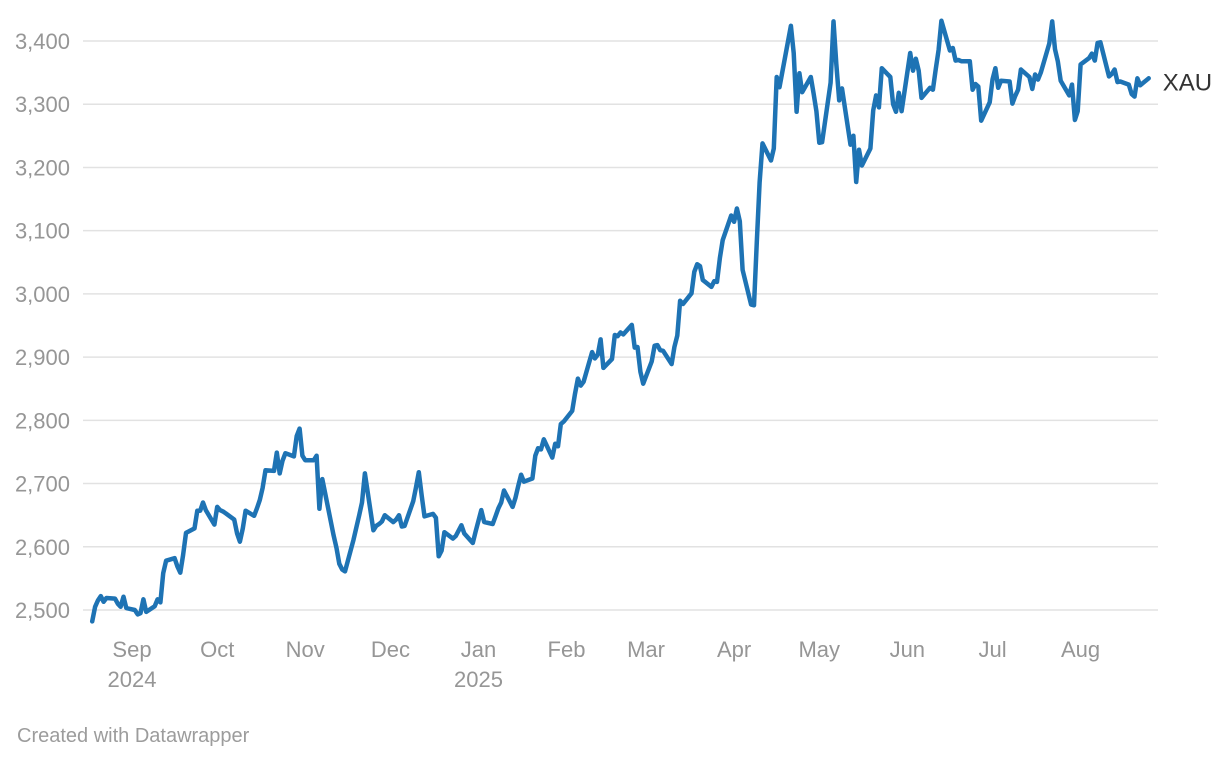 The image size is (1220, 760). What do you see at coordinates (734, 649) in the screenshot?
I see `x-axis-month-label: Apr` at bounding box center [734, 649].